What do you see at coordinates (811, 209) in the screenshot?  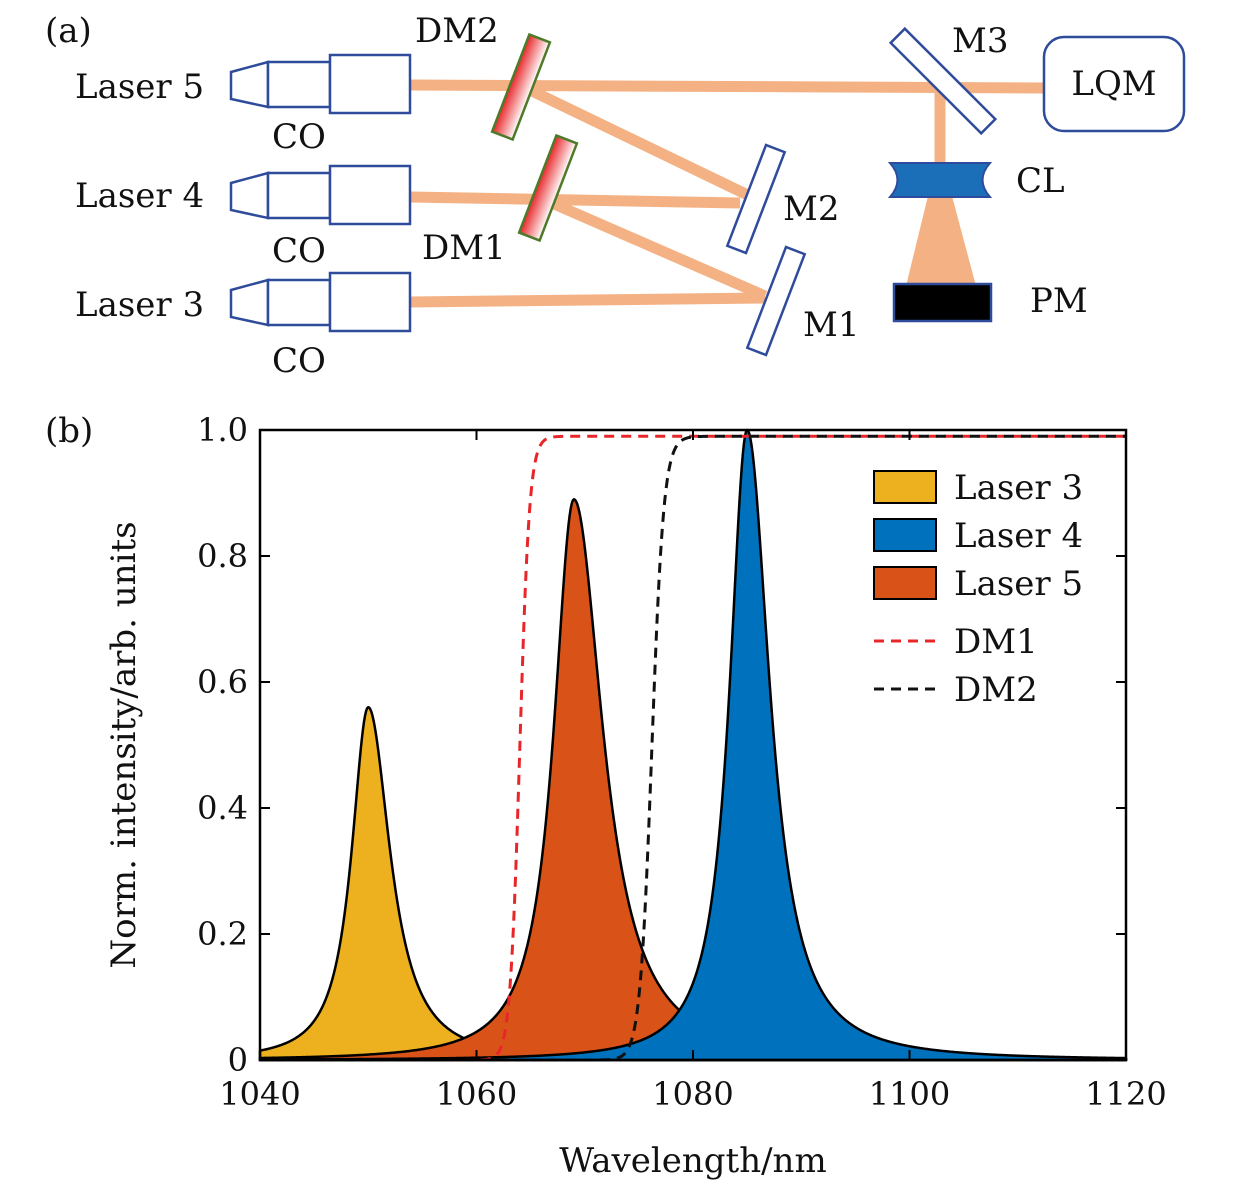 I see `m2-label: M2` at bounding box center [811, 209].